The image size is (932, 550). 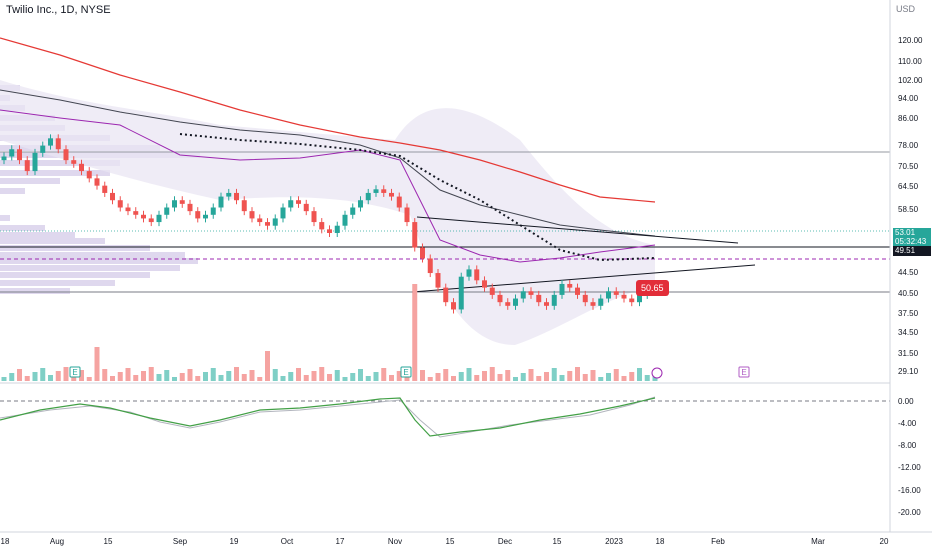 What do you see at coordinates (910, 61) in the screenshot?
I see `price-tick-label: 110.00` at bounding box center [910, 61].